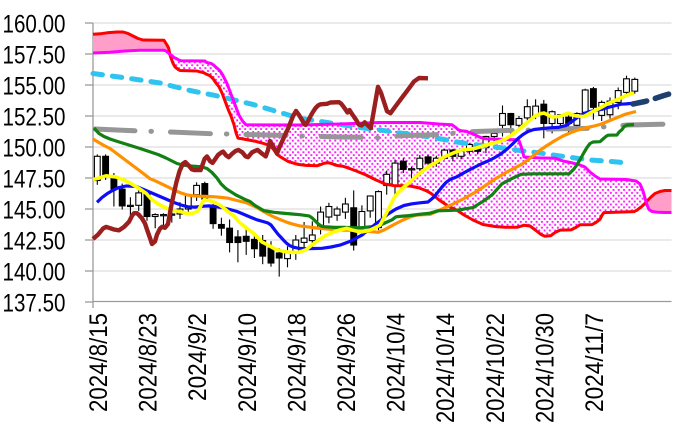  I want to click on svg-text: 157.50, so click(34, 56).